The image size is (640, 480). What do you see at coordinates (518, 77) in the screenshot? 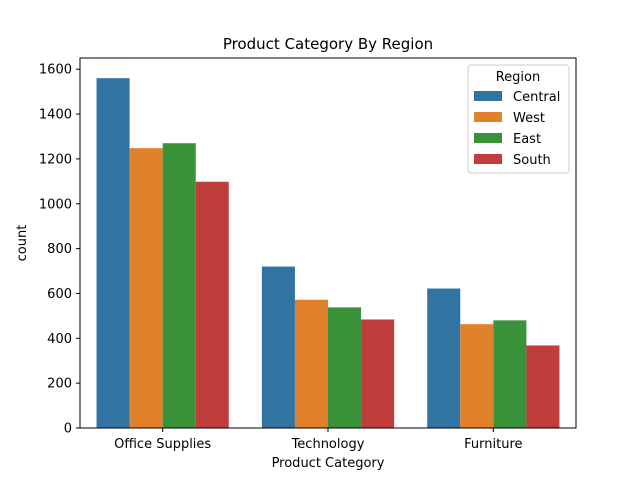
I see `legend-title: Region` at bounding box center [518, 77].